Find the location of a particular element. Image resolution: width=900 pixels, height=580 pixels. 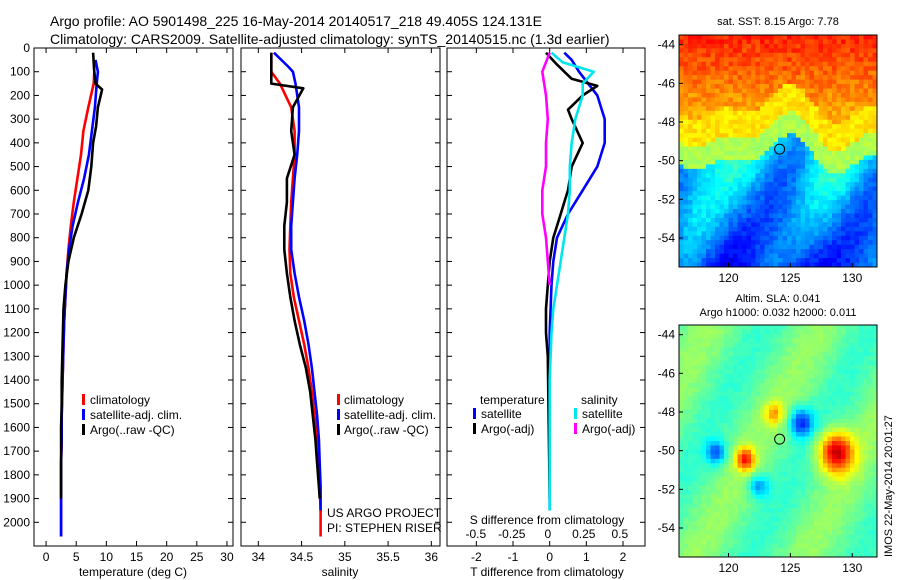

map-x-tick-label: 120 is located at coordinates (728, 568).